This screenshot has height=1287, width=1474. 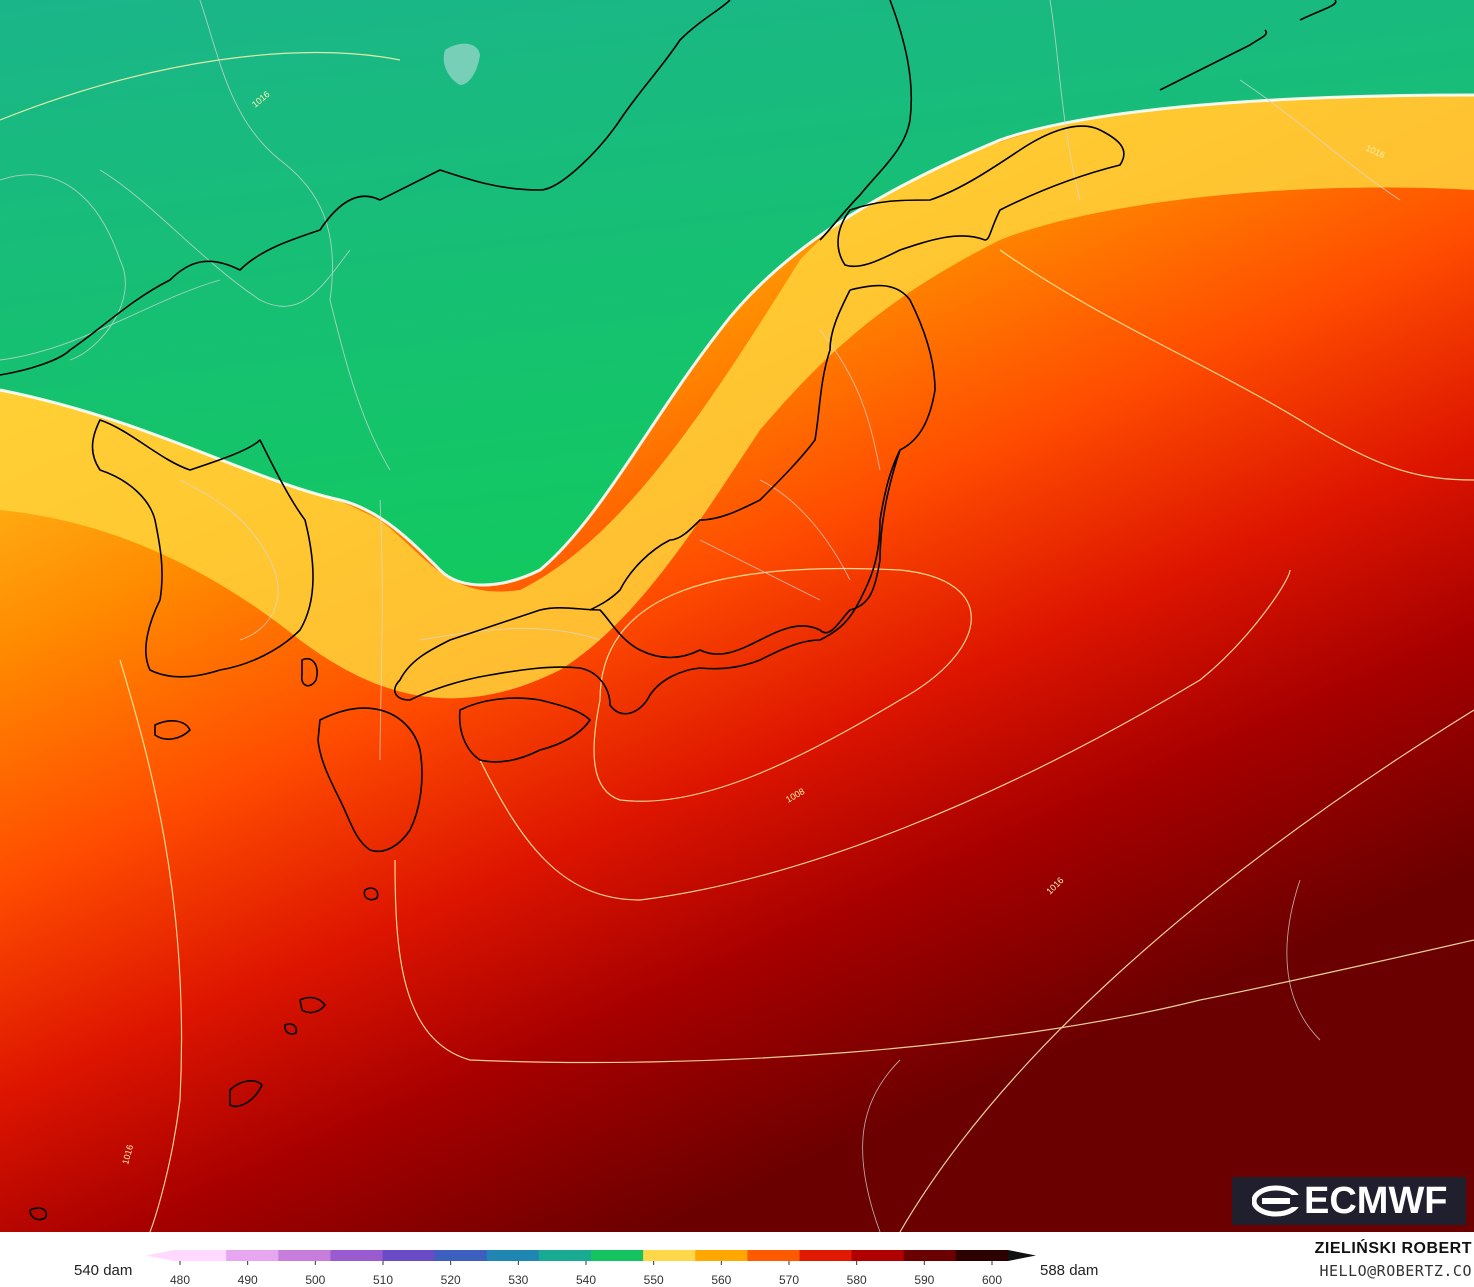 I want to click on lake, so click(x=461, y=64).